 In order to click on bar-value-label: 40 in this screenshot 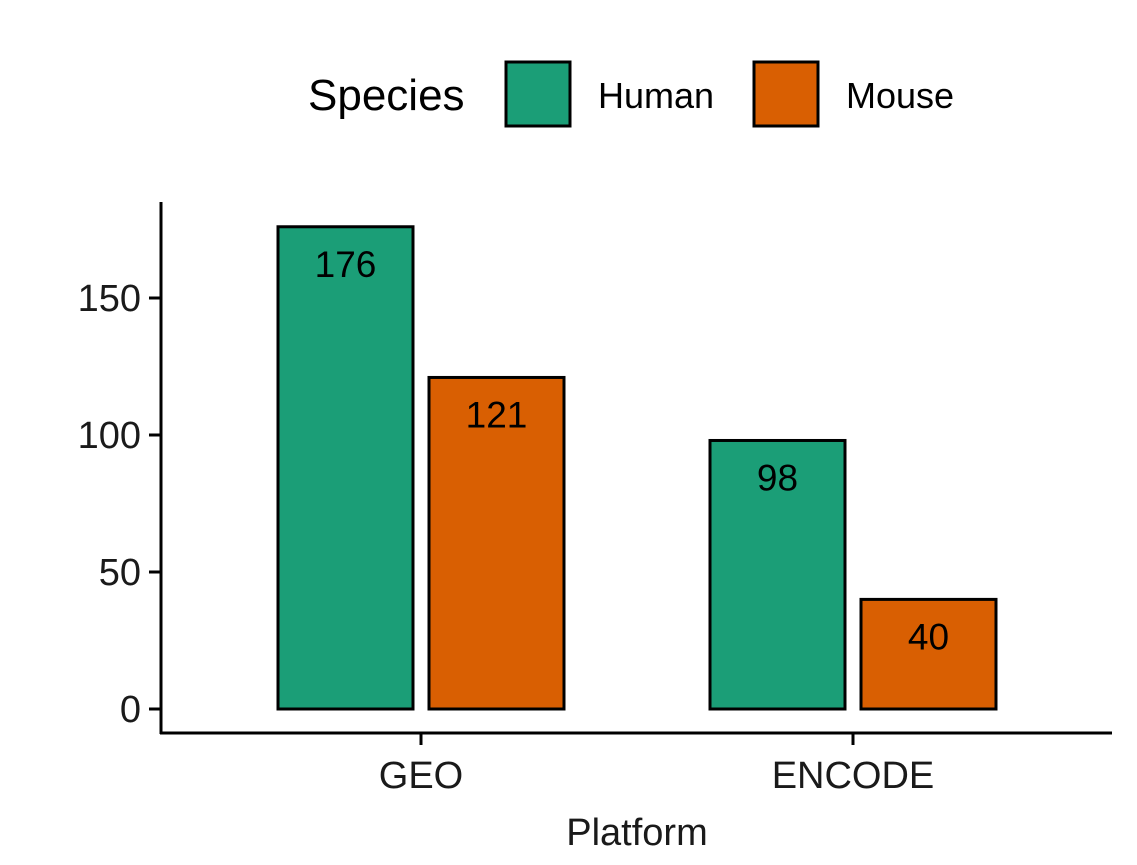, I will do `click(928, 636)`.